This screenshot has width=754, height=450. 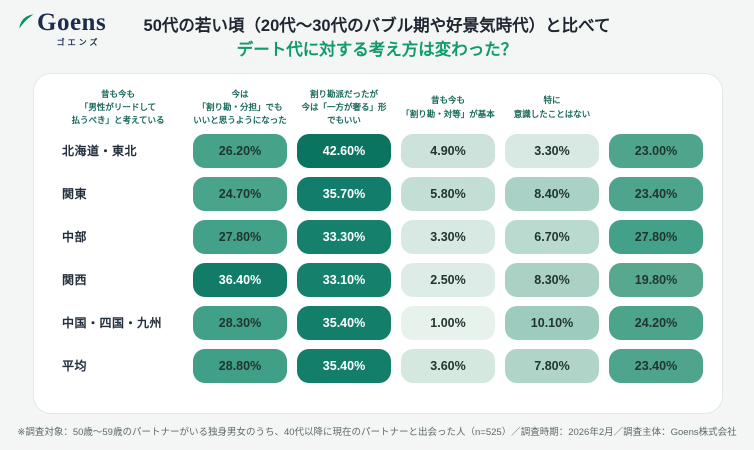 I want to click on leaf-icon, so click(x=26, y=21).